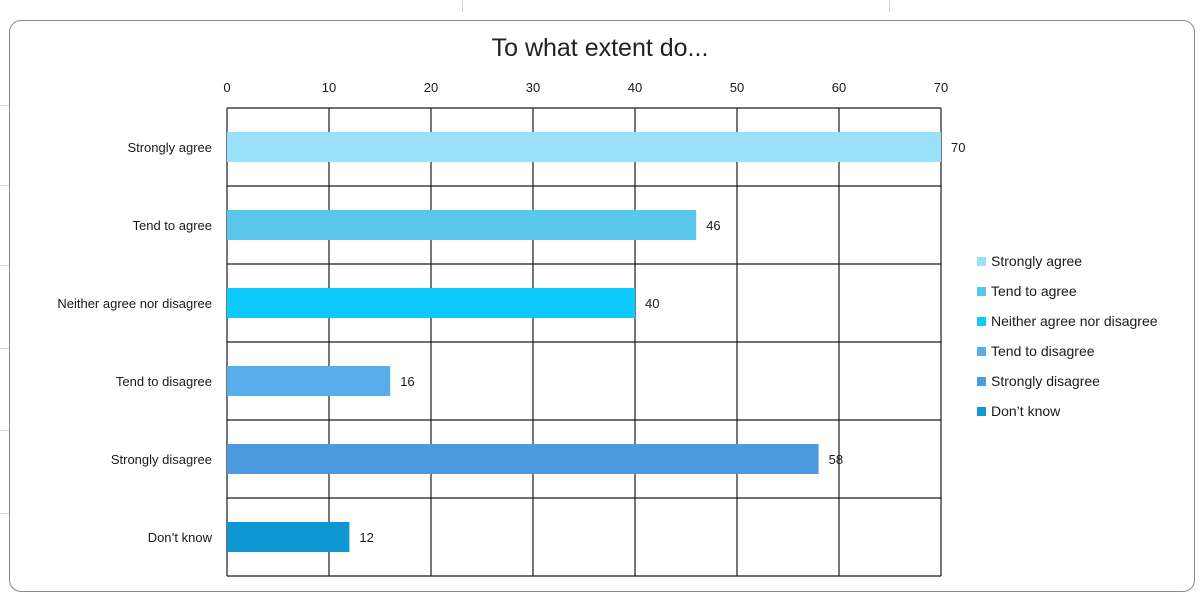 The width and height of the screenshot is (1200, 596). What do you see at coordinates (1084, 411) in the screenshot?
I see `legend-item: Don’t know` at bounding box center [1084, 411].